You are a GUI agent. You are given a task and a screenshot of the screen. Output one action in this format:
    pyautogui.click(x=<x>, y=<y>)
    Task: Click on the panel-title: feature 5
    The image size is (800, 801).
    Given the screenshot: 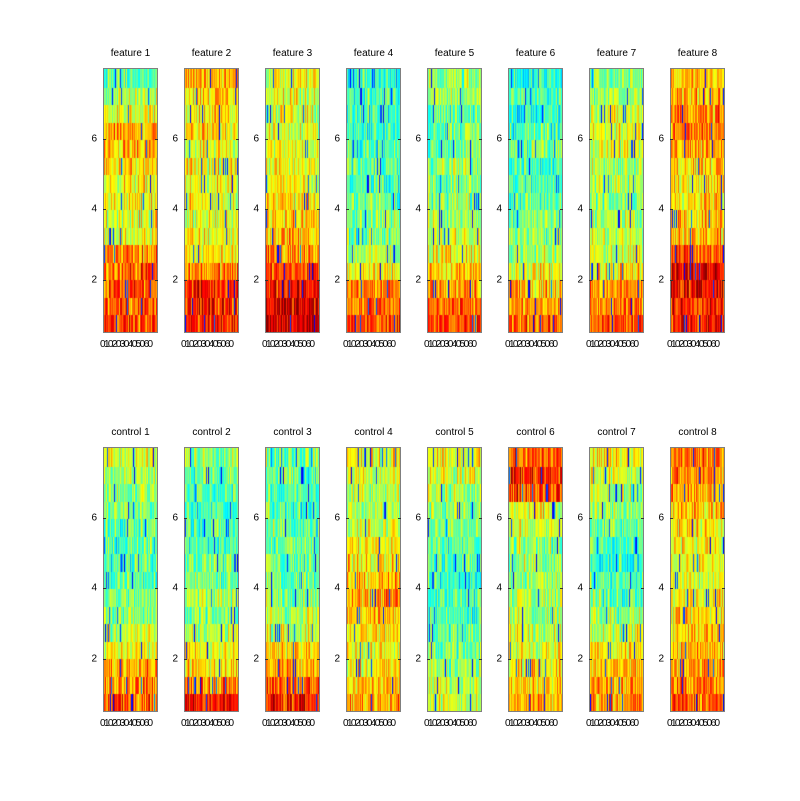 What is the action you would take?
    pyautogui.click(x=454, y=53)
    